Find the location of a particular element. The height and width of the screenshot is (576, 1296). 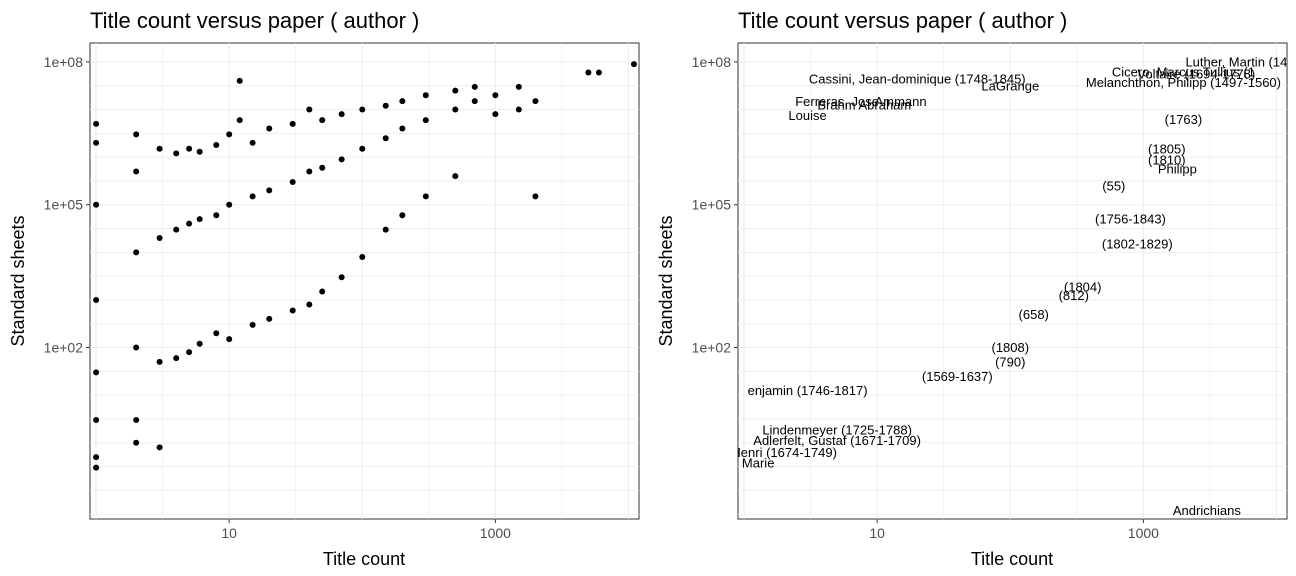

author-label: Adlerfelt, Gustaf (1671-1709) is located at coordinates (837, 440).